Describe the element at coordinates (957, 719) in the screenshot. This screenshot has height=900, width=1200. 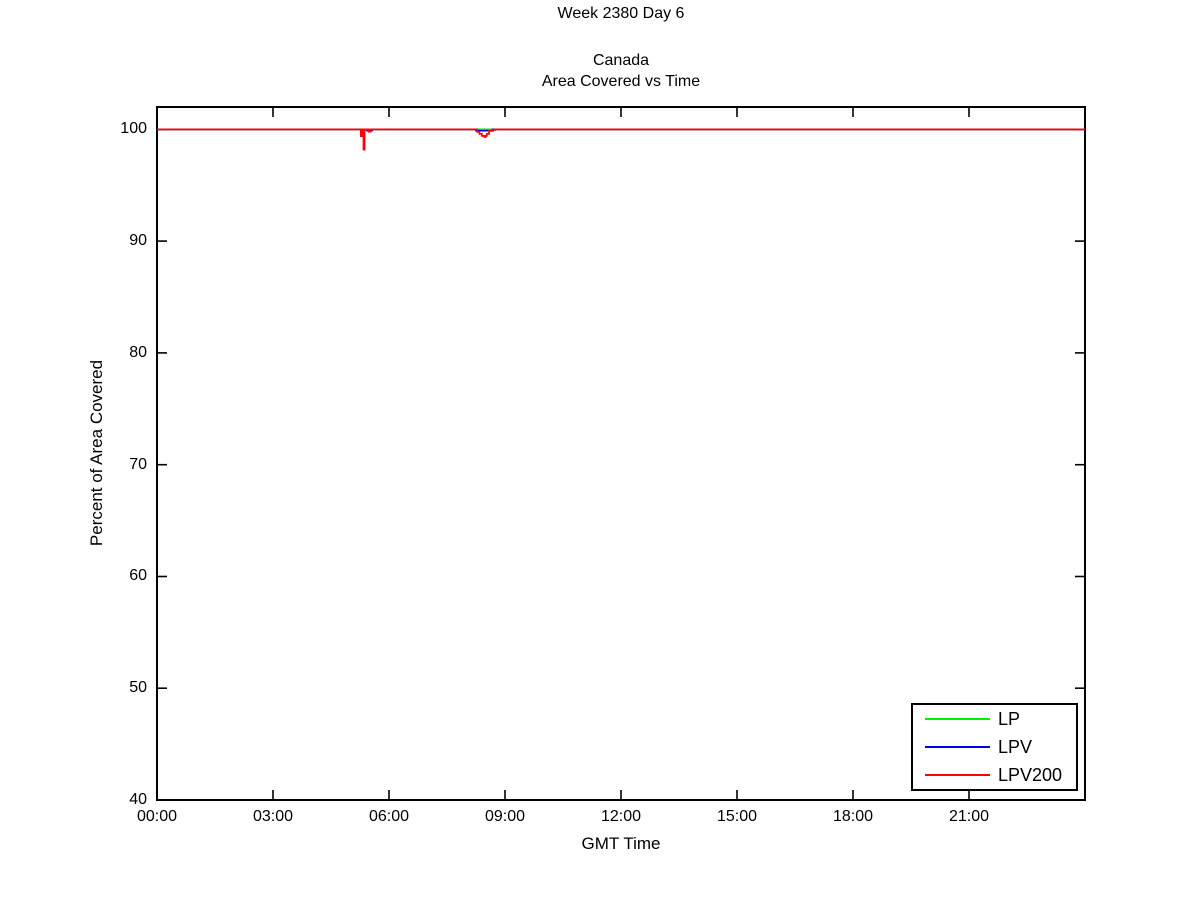
I see `lp-line-swatch` at that location.